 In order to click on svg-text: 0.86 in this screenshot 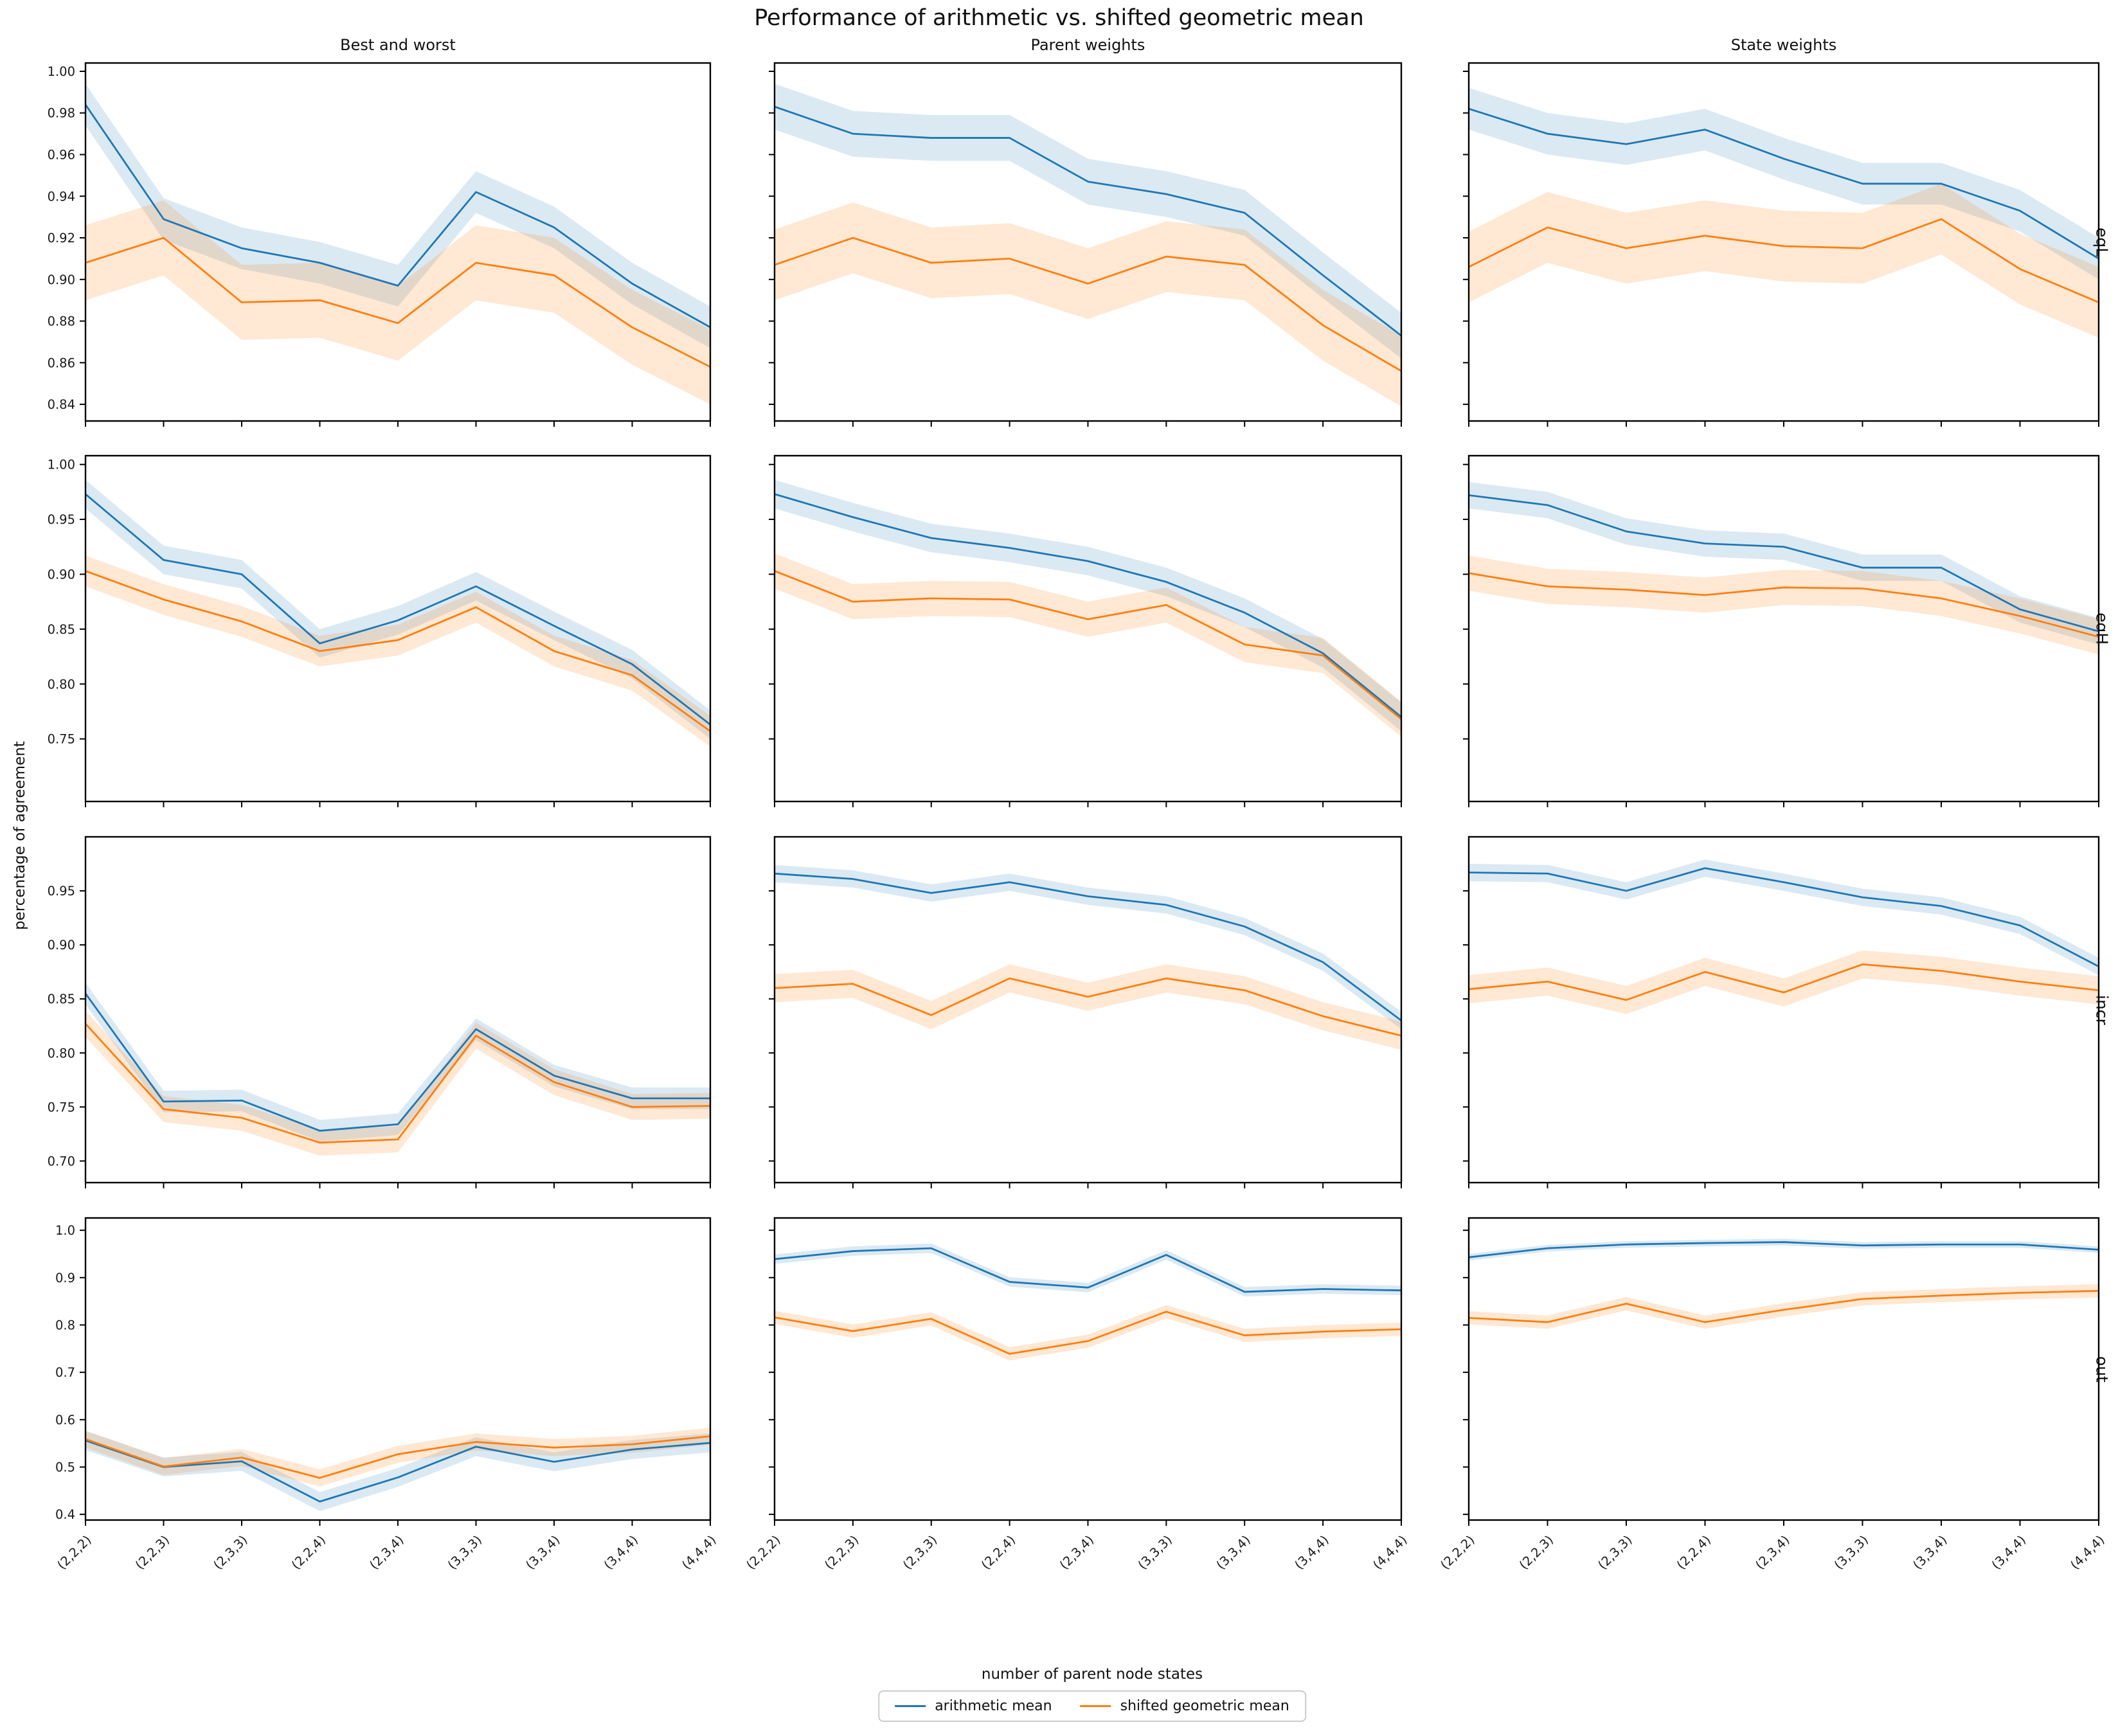, I will do `click(61, 362)`.